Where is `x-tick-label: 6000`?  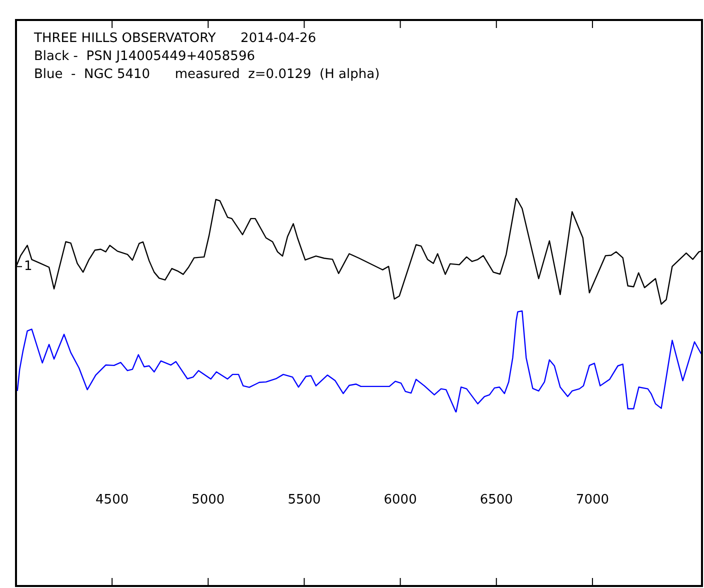
x-tick-label: 6000 is located at coordinates (400, 500).